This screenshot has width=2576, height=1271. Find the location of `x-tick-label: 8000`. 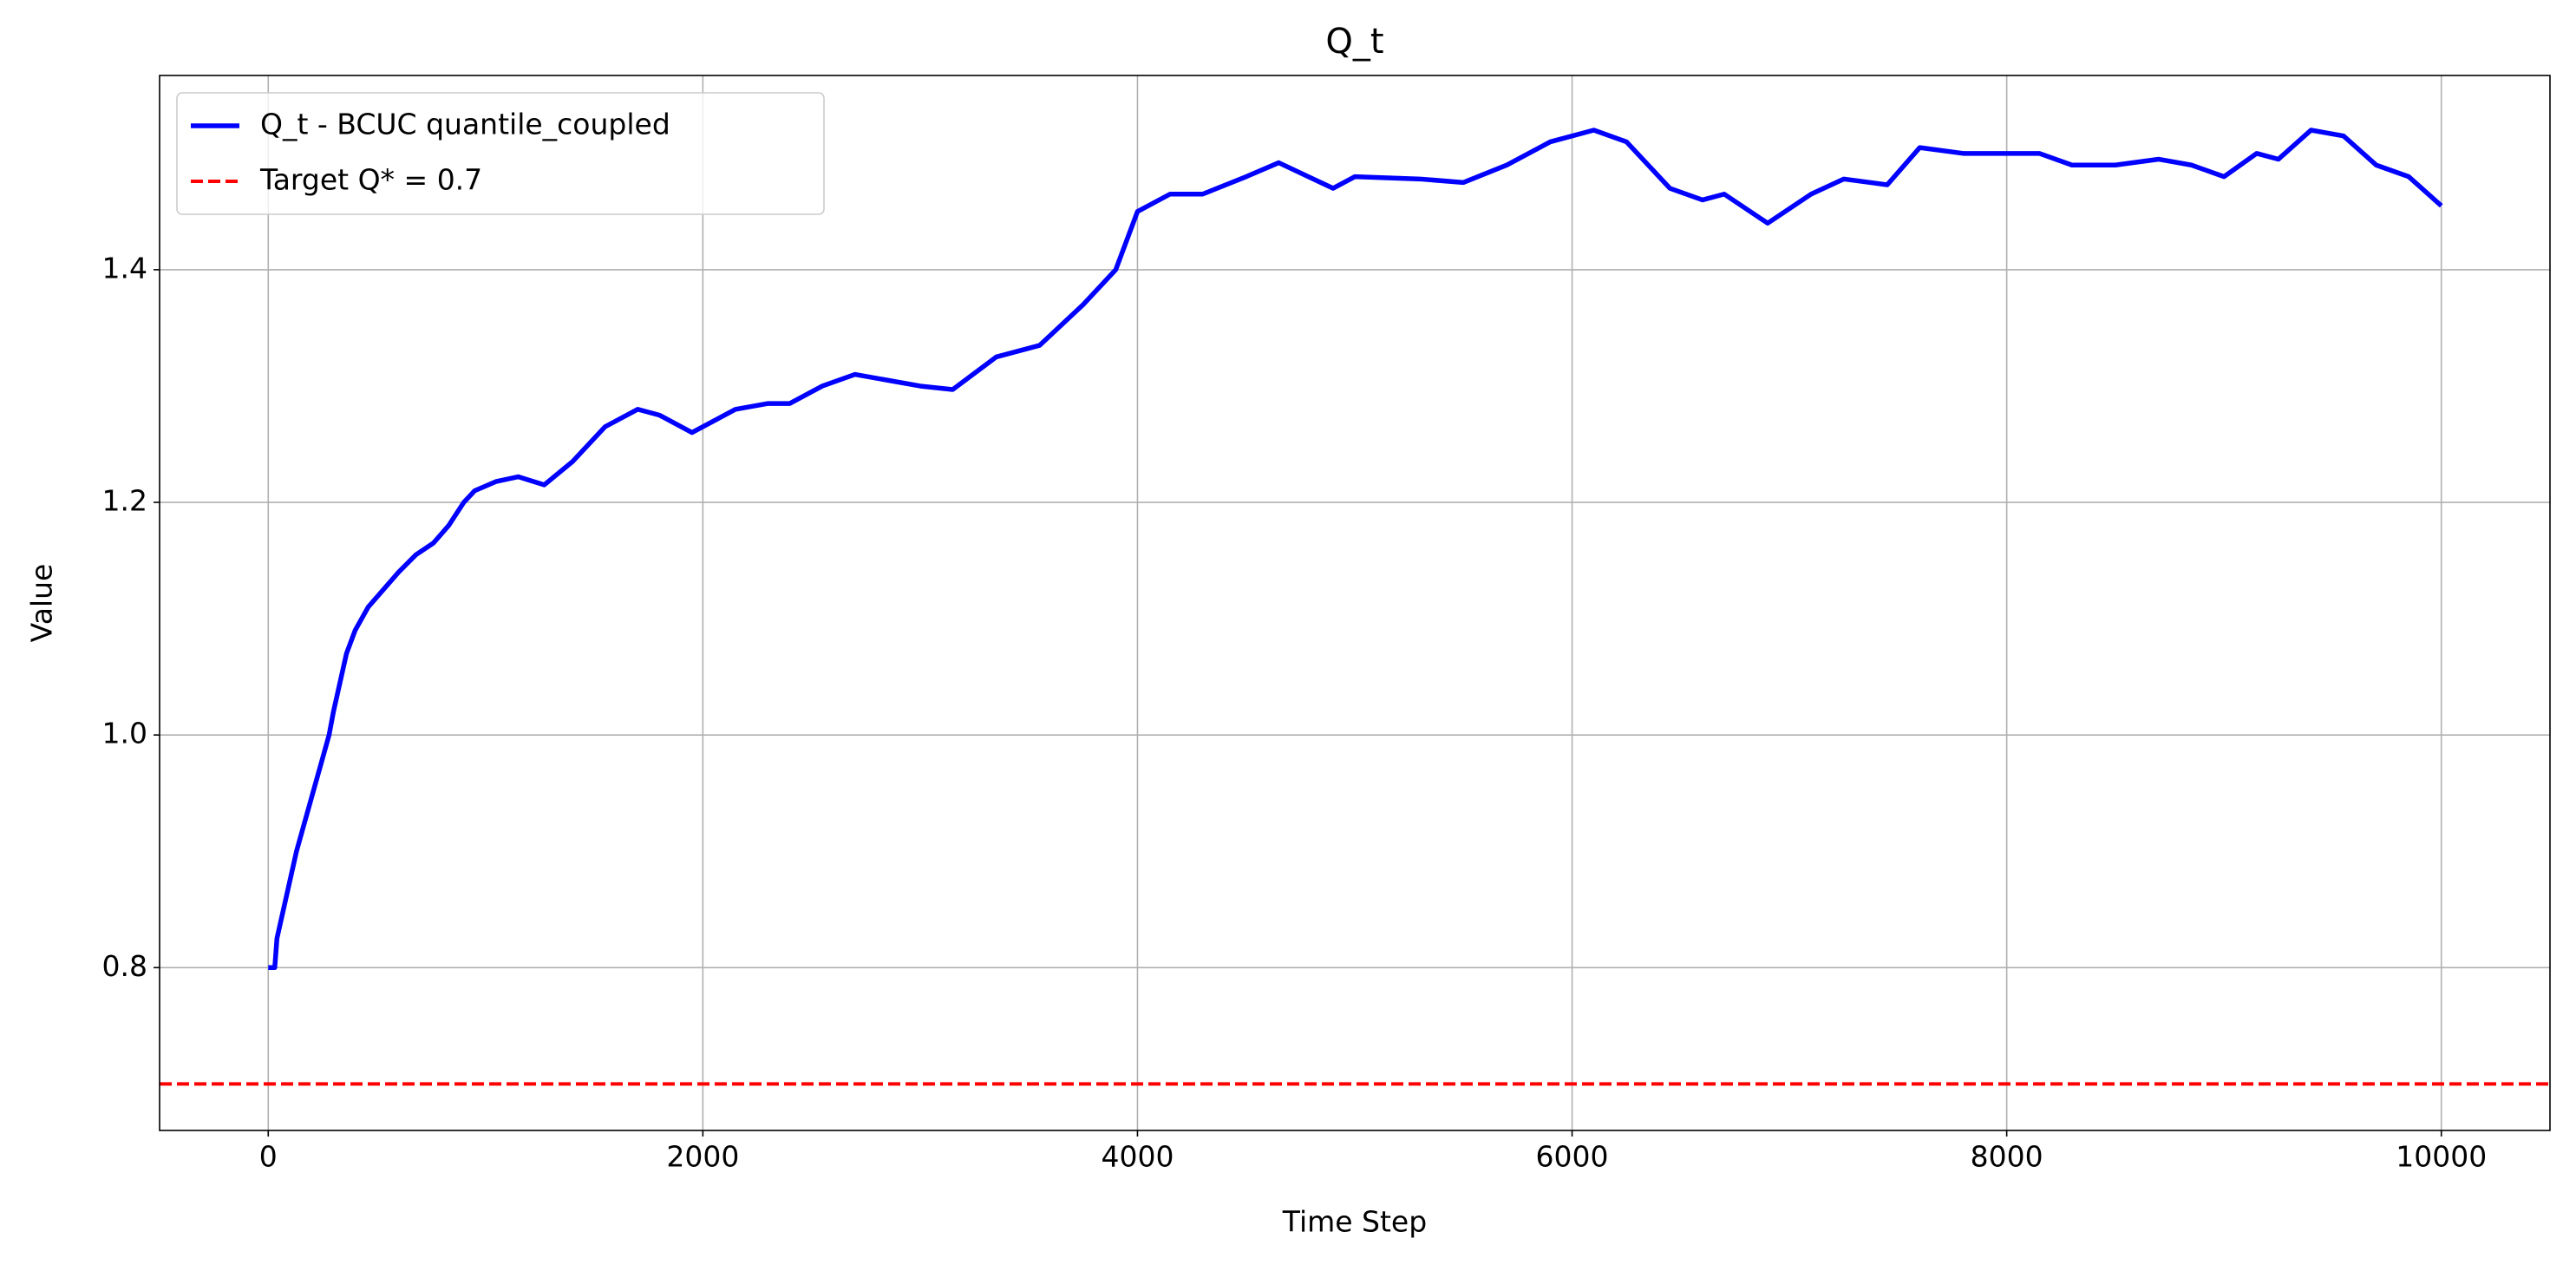

x-tick-label: 8000 is located at coordinates (2007, 1157).